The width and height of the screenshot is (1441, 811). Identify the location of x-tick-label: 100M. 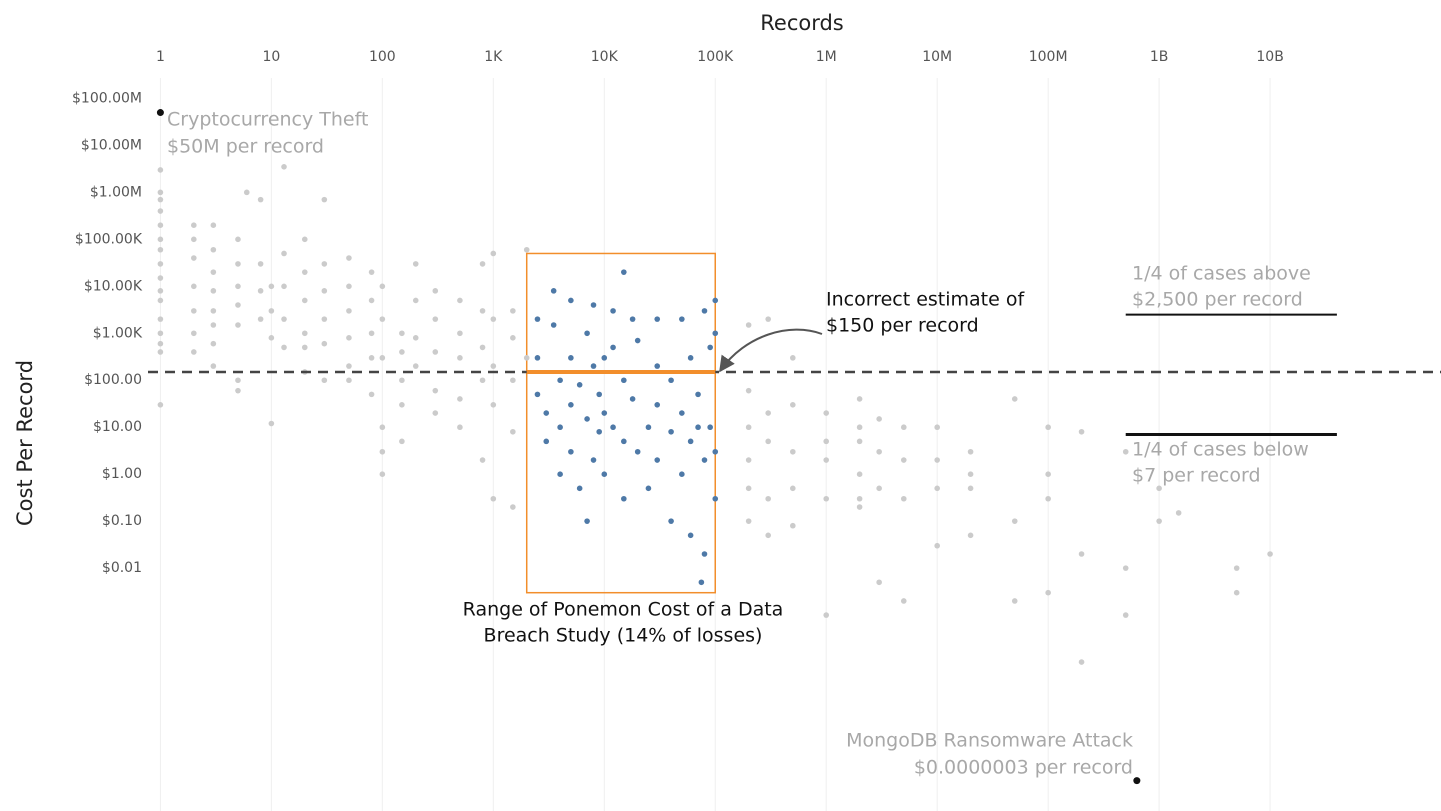
(1048, 57).